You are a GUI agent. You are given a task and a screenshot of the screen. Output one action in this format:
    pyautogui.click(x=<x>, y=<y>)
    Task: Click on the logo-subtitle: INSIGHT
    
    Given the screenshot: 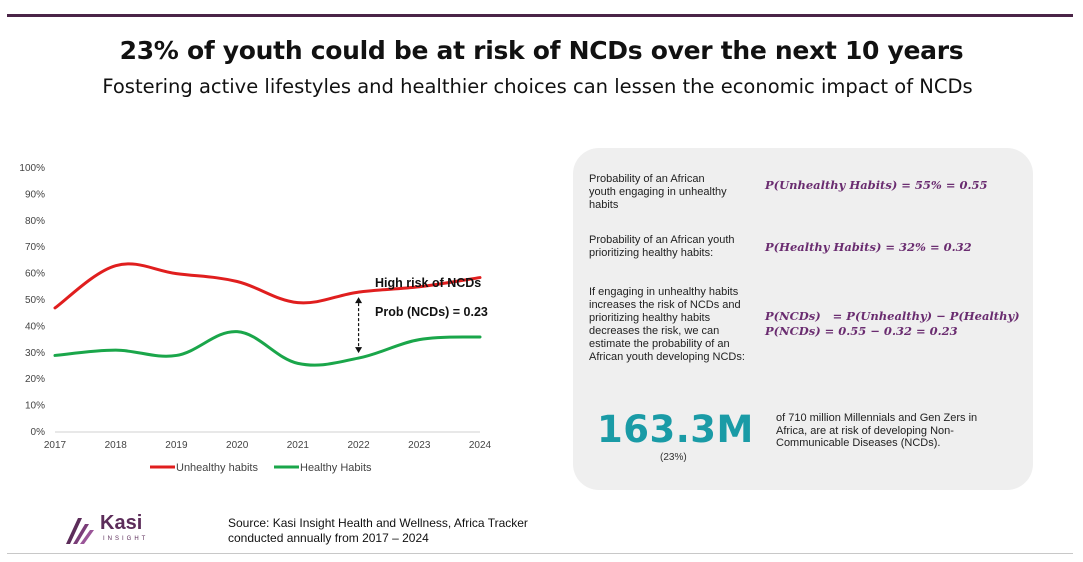 What is the action you would take?
    pyautogui.click(x=126, y=539)
    